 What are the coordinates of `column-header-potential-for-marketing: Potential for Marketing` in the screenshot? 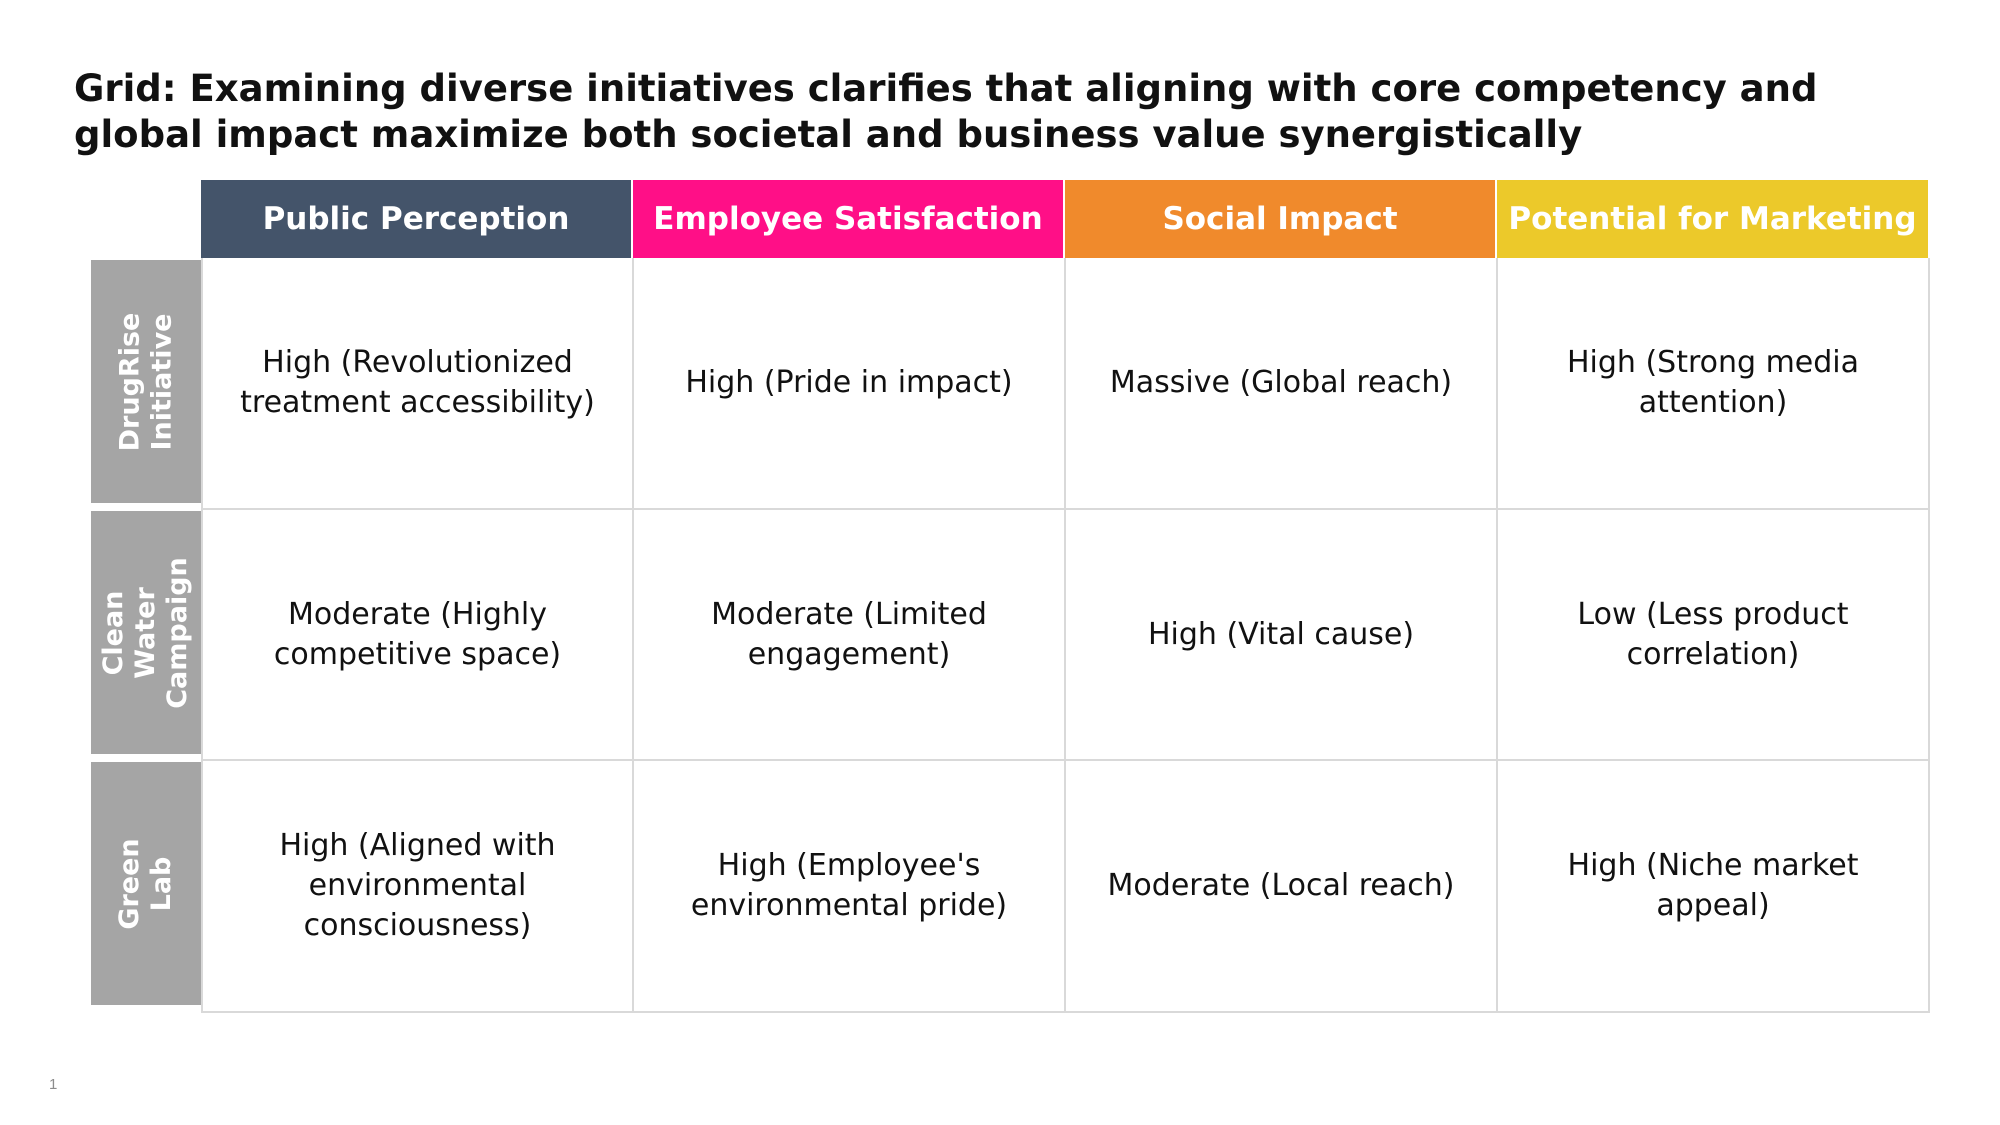 It's located at (1712, 219).